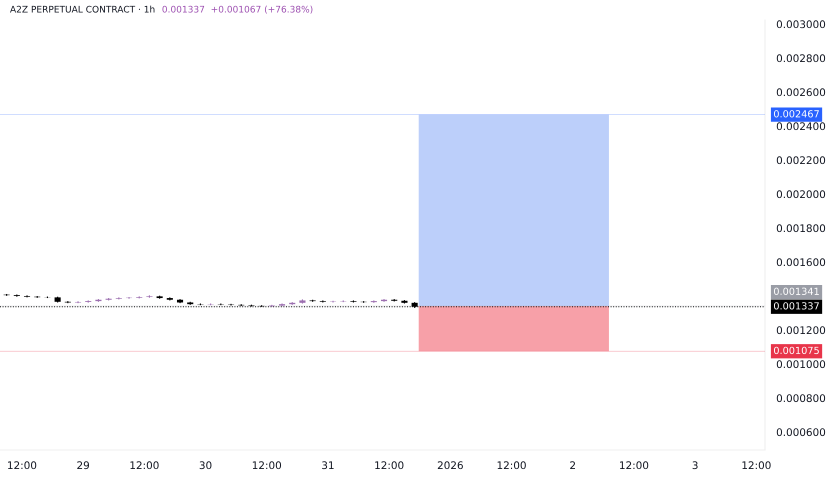  Describe the element at coordinates (82, 9) in the screenshot. I see `chart-title: A2Z PERPETUAL CONTRACT · 1h` at that location.